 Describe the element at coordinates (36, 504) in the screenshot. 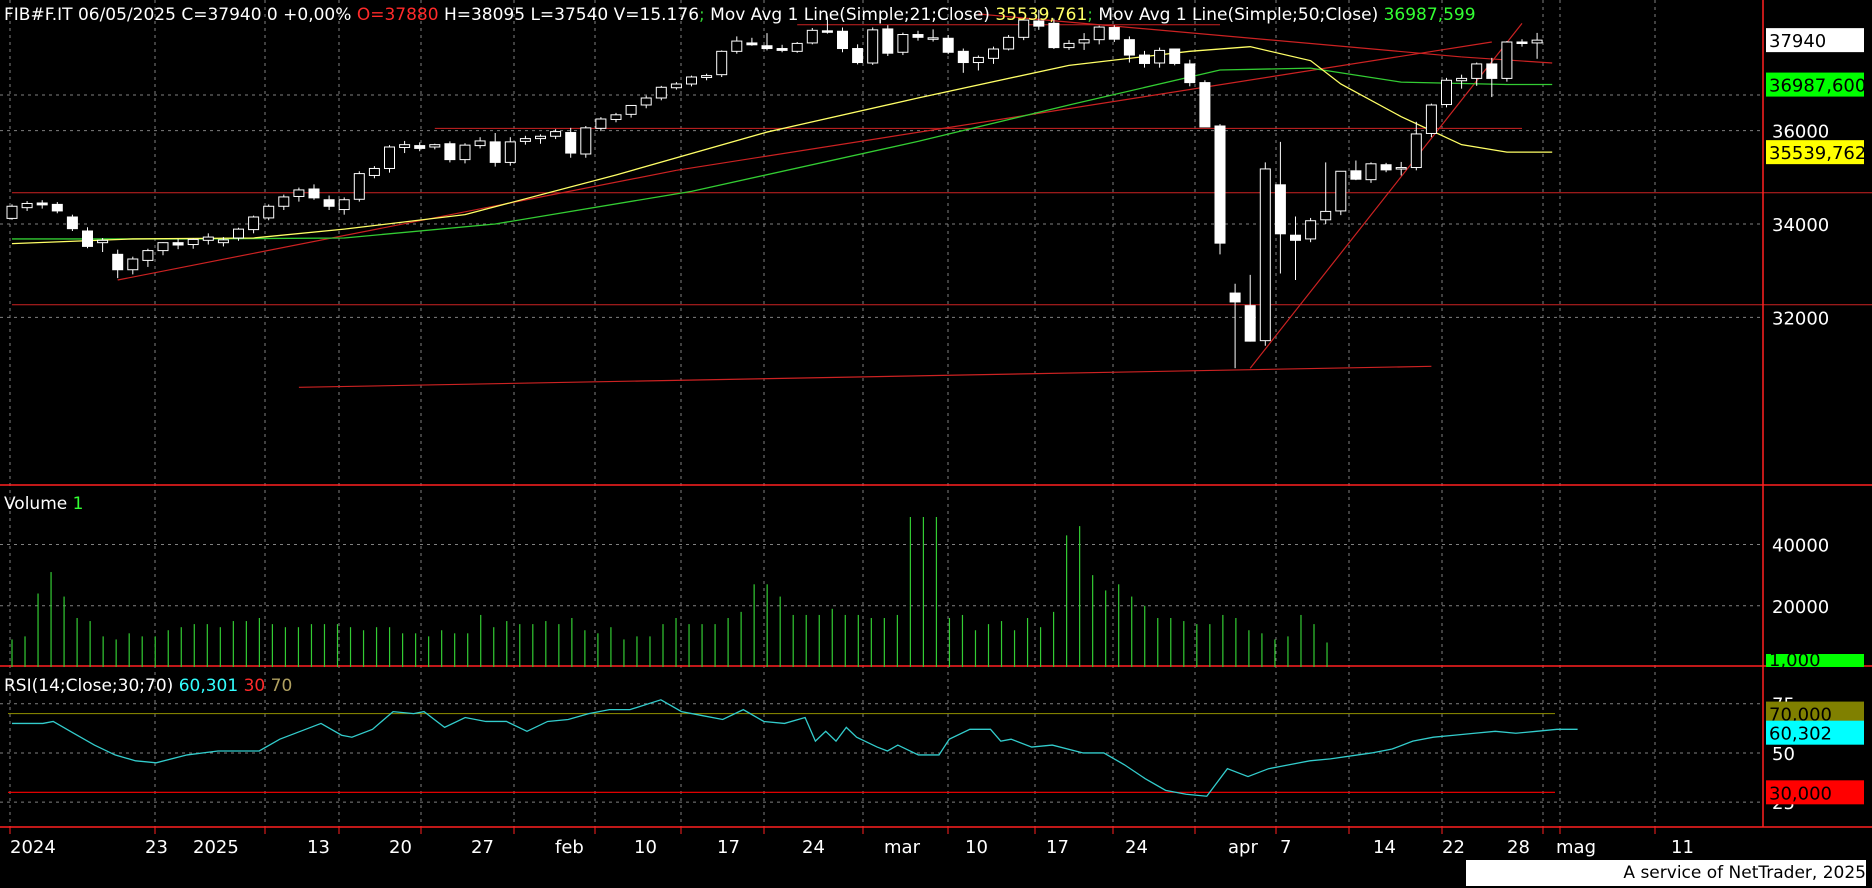

I see `volume-label: Volume` at that location.